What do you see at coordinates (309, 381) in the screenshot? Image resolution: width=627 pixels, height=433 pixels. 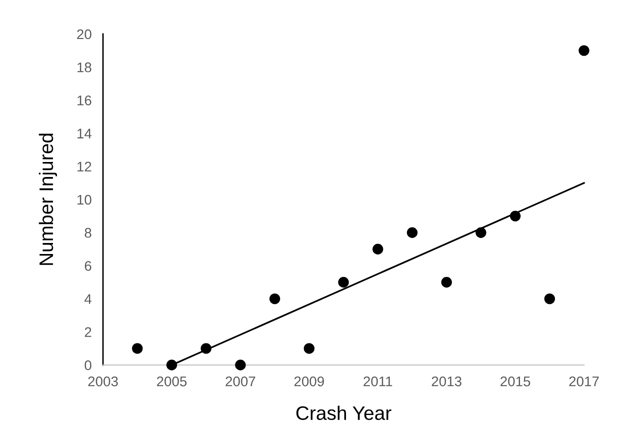 I see `x-tick-label: 2009` at bounding box center [309, 381].